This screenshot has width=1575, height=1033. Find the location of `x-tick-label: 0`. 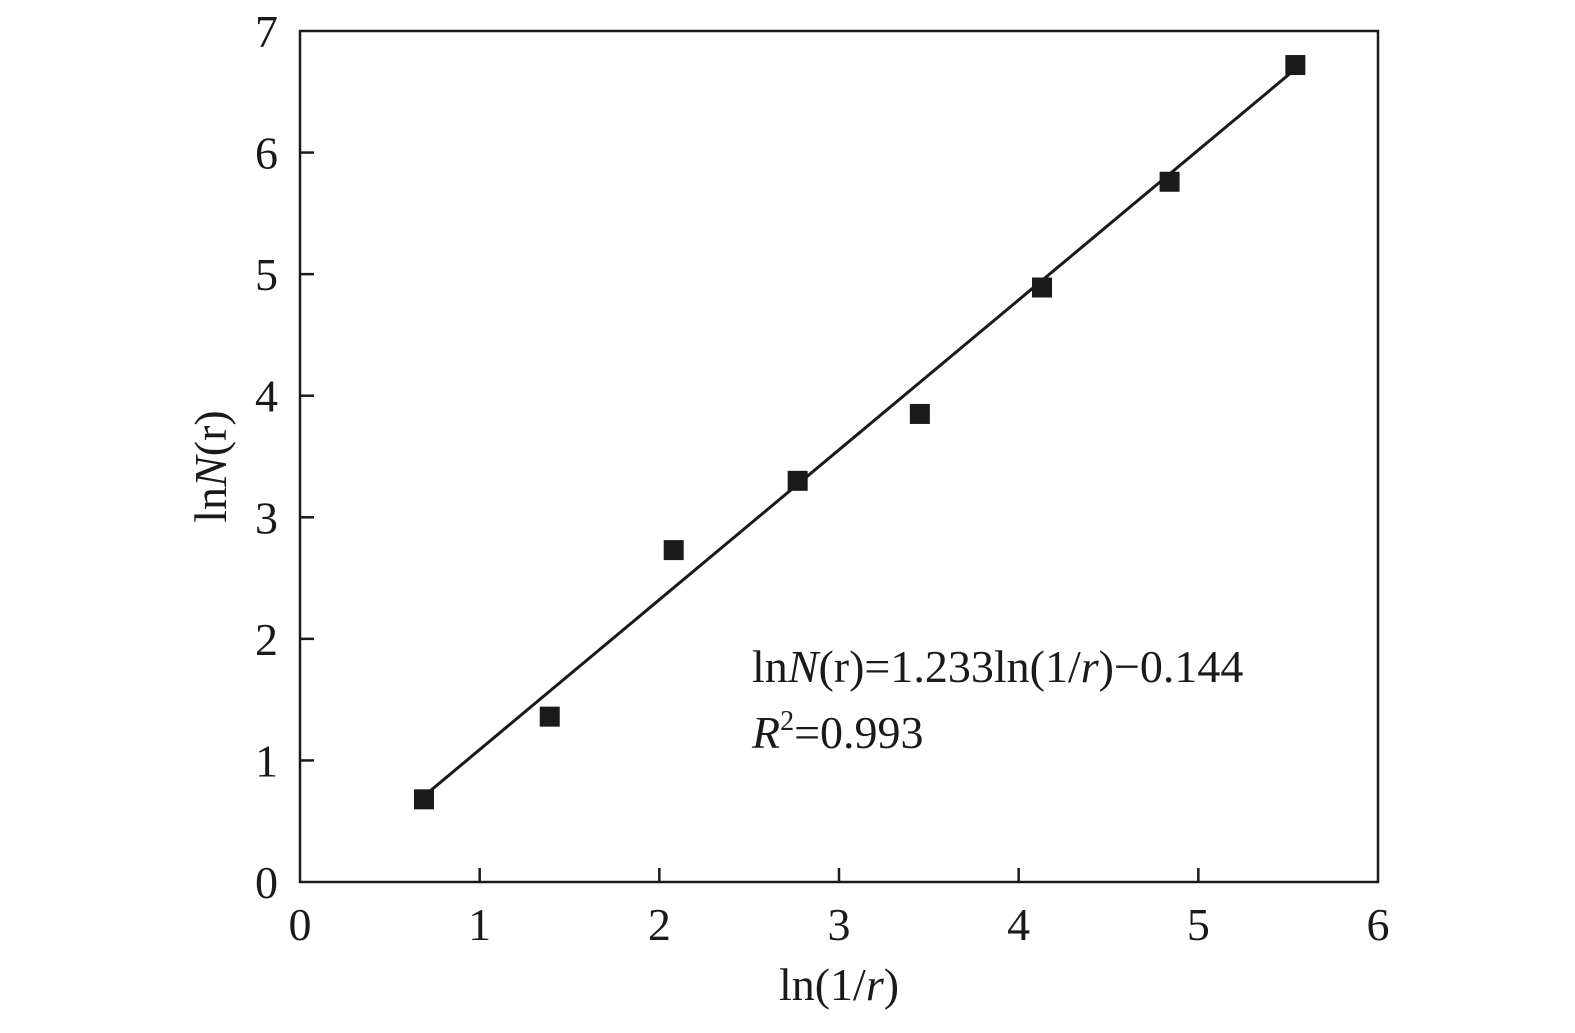

x-tick-label: 0 is located at coordinates (300, 924).